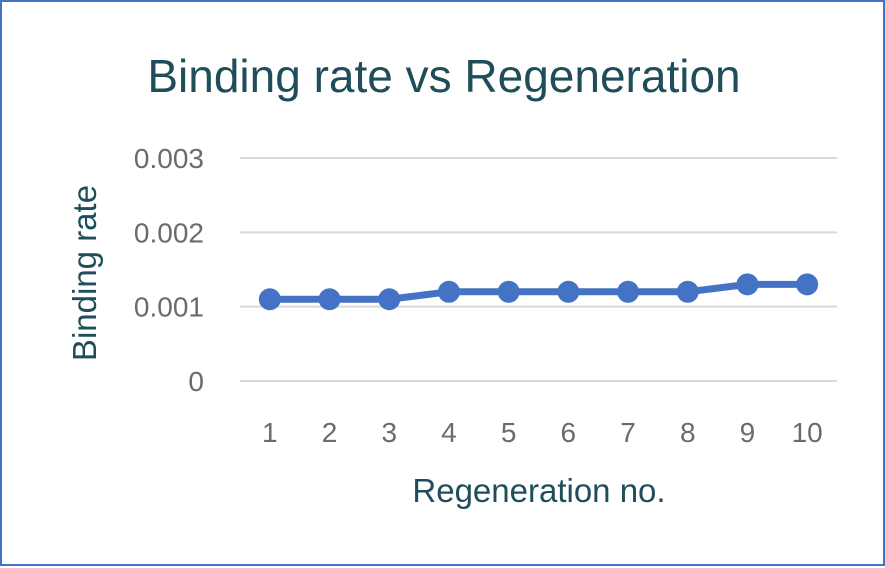  I want to click on x-tick-label: 4, so click(449, 432).